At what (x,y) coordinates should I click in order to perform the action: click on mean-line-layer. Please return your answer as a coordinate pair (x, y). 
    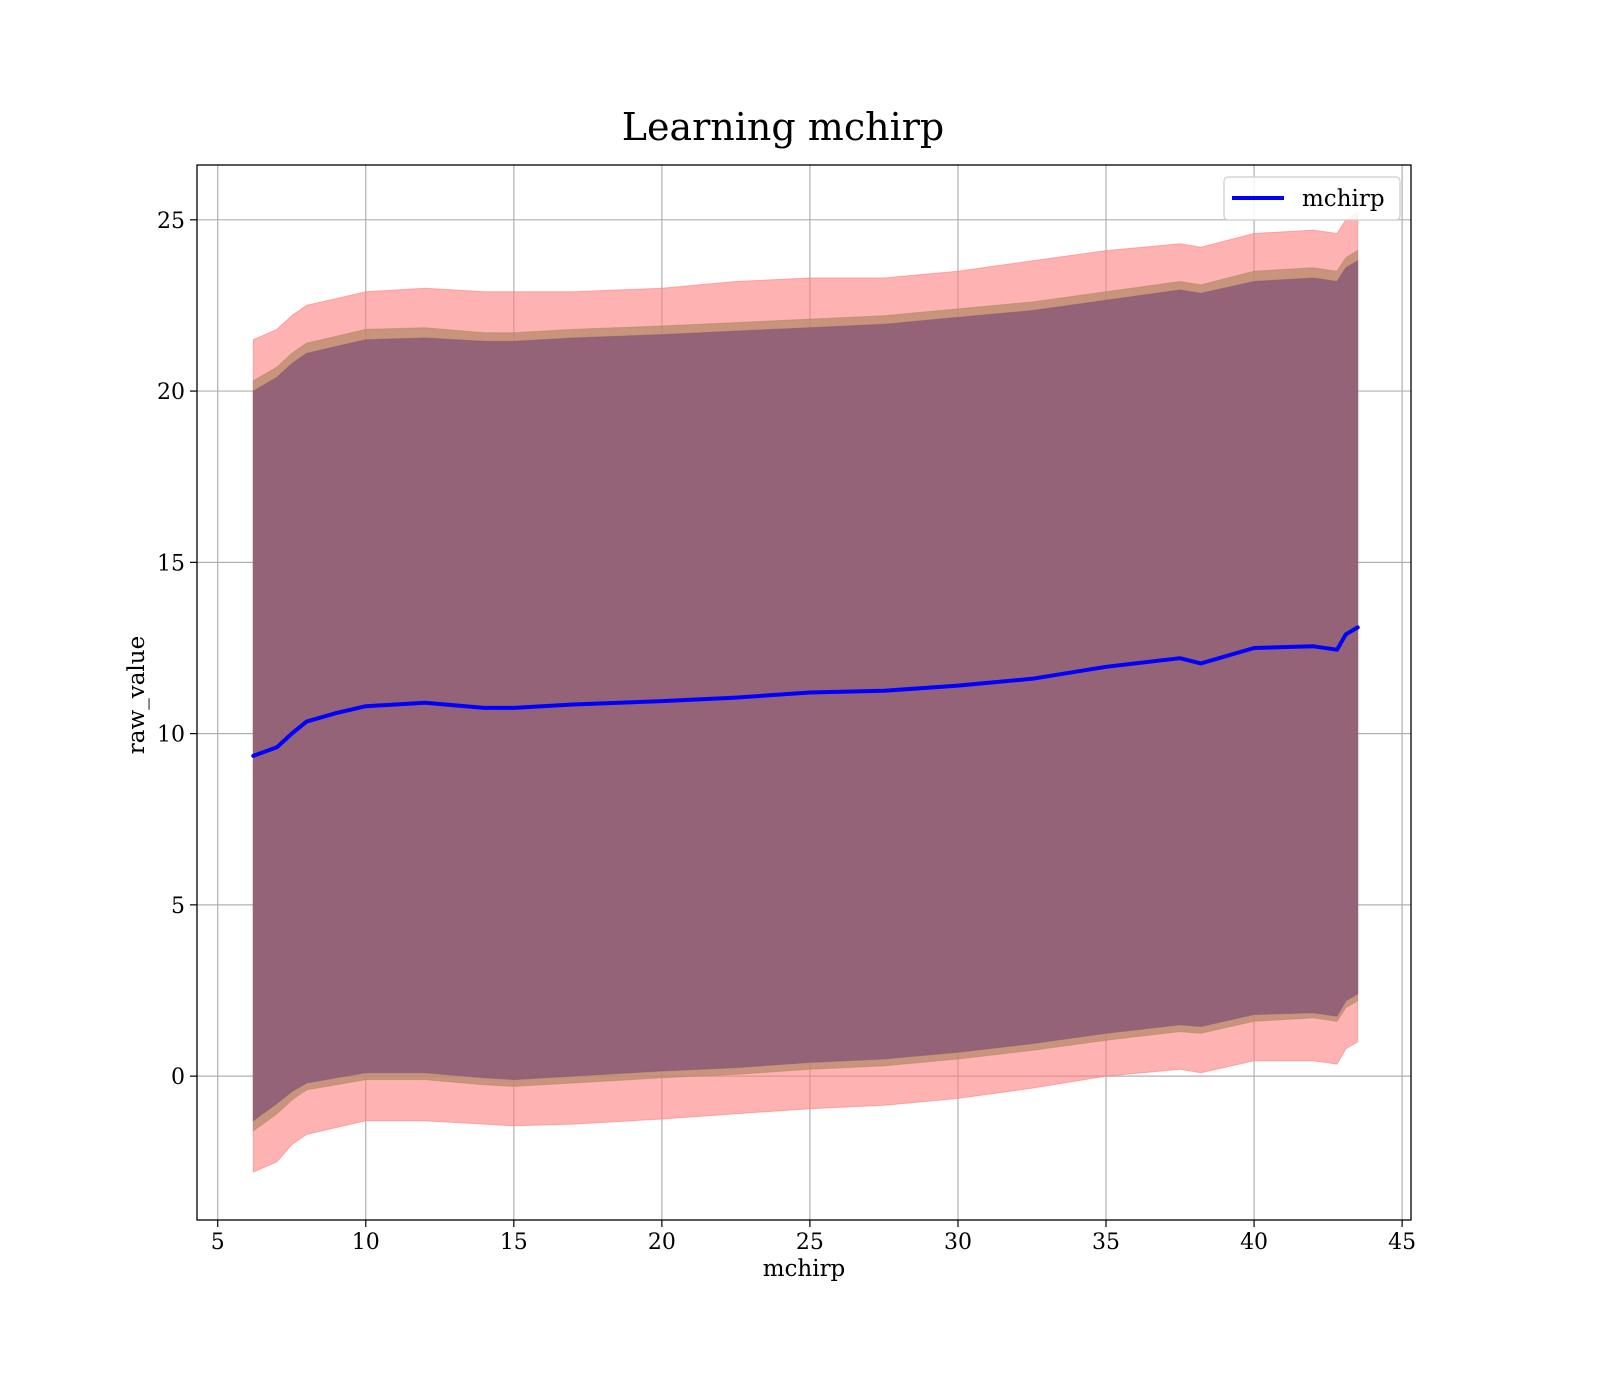
    Looking at the image, I should click on (805, 691).